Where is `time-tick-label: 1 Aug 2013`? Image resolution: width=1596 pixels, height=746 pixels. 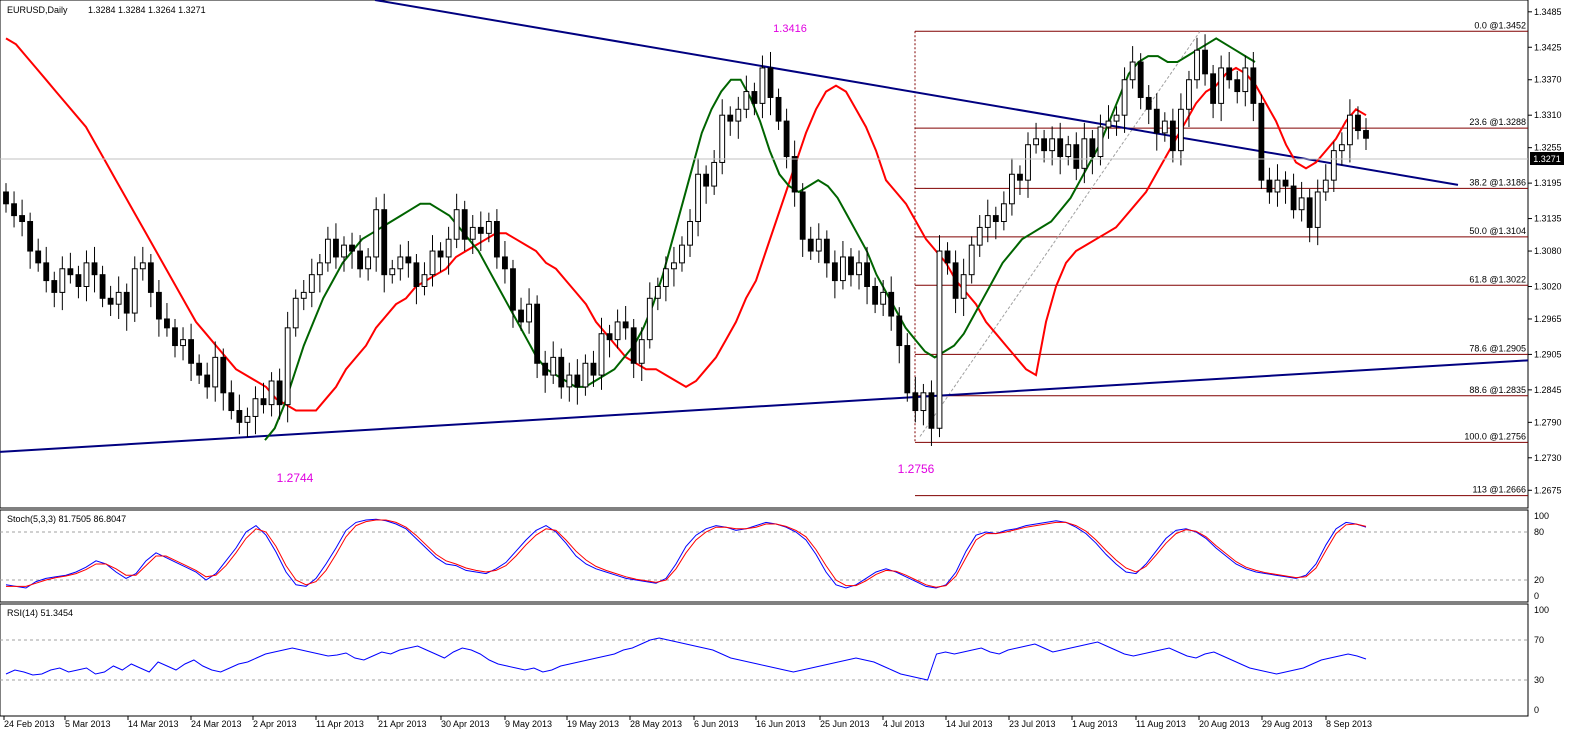 time-tick-label: 1 Aug 2013 is located at coordinates (1095, 724).